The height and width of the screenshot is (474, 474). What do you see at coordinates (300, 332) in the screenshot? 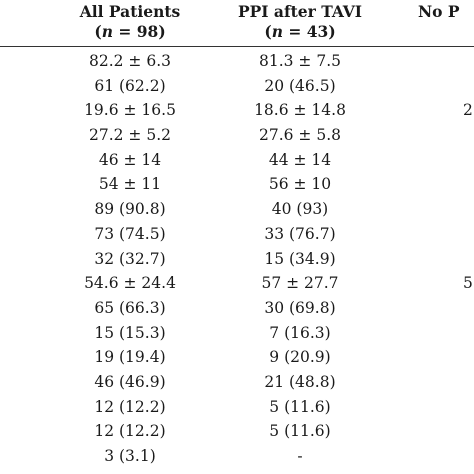
I see `cell-ppi-after-tavi: 7 (16.3)` at bounding box center [300, 332].